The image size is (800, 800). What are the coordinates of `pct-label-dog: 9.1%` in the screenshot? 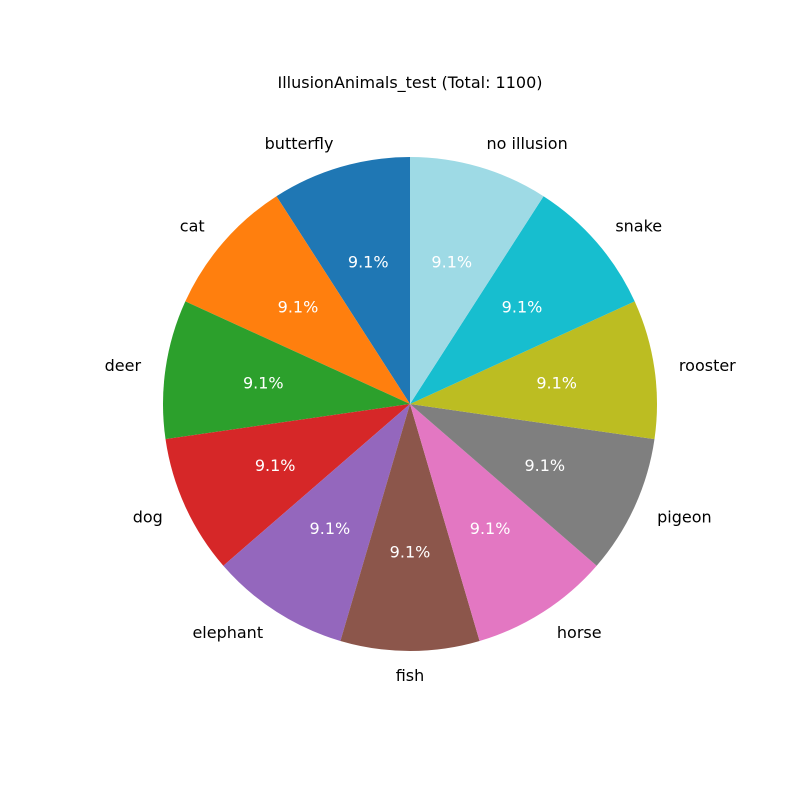 It's located at (275, 465).